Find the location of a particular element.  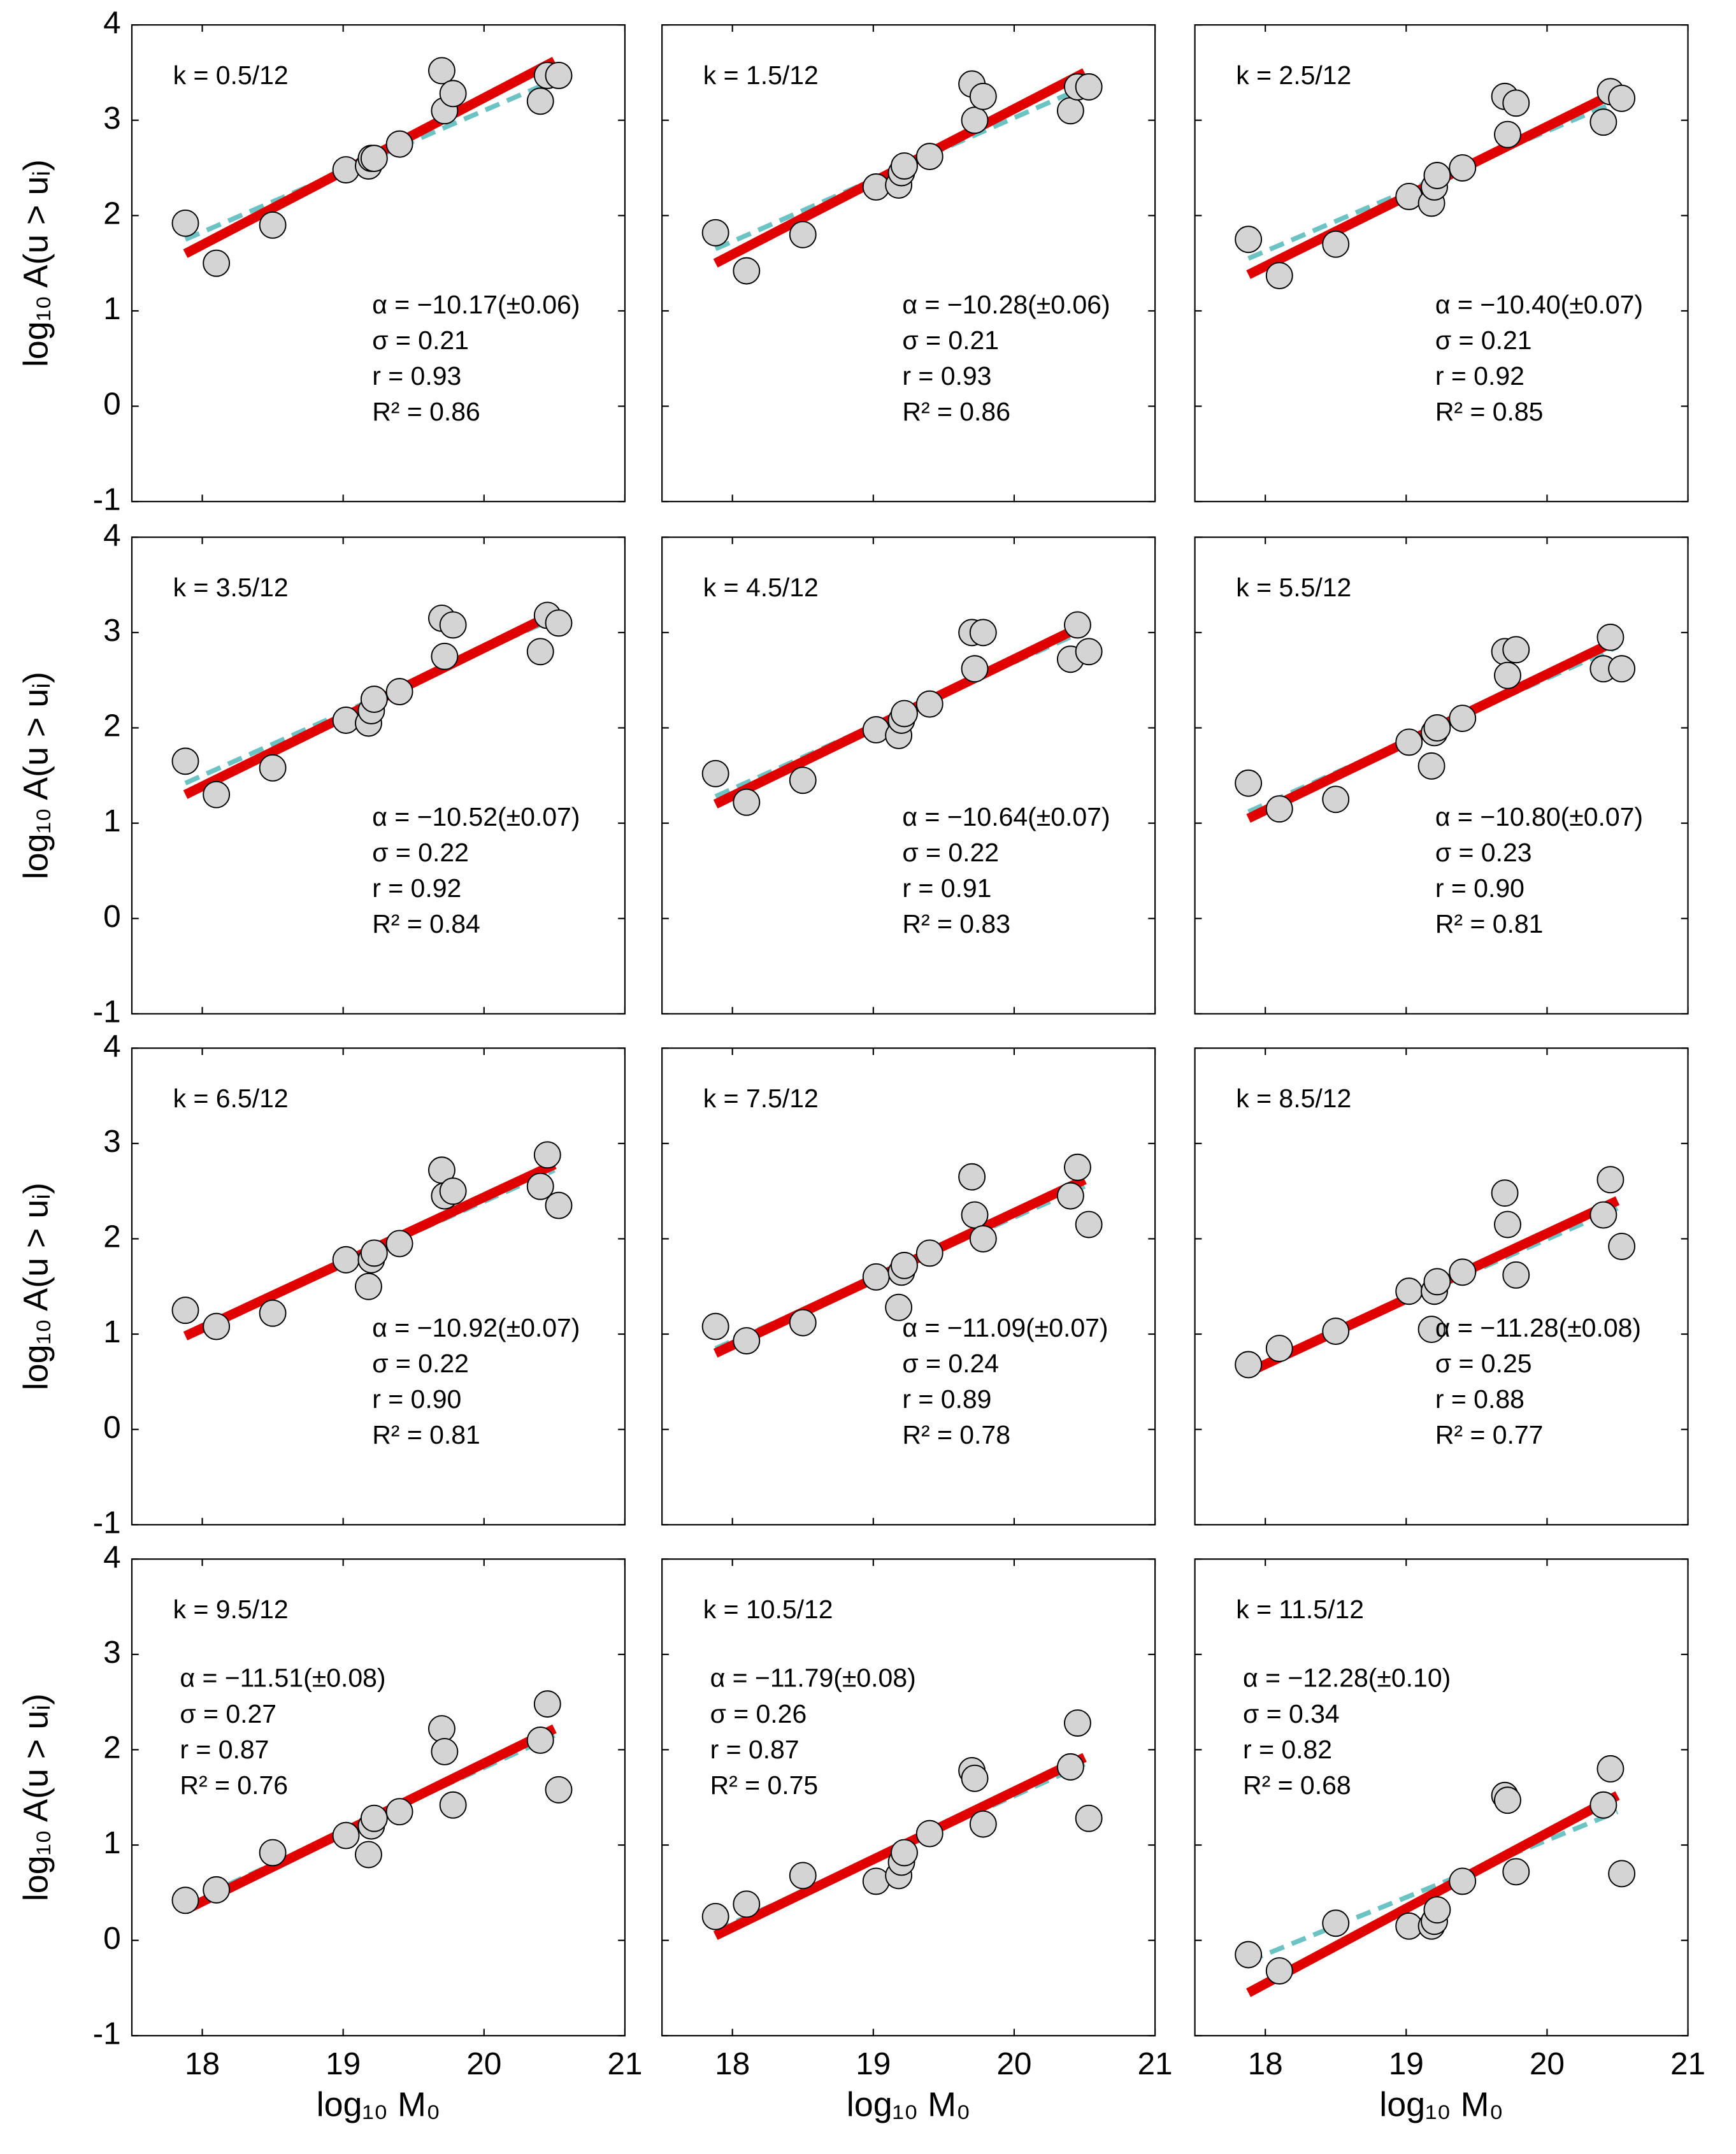

k-label: k = 3.5/12 is located at coordinates (231, 587).